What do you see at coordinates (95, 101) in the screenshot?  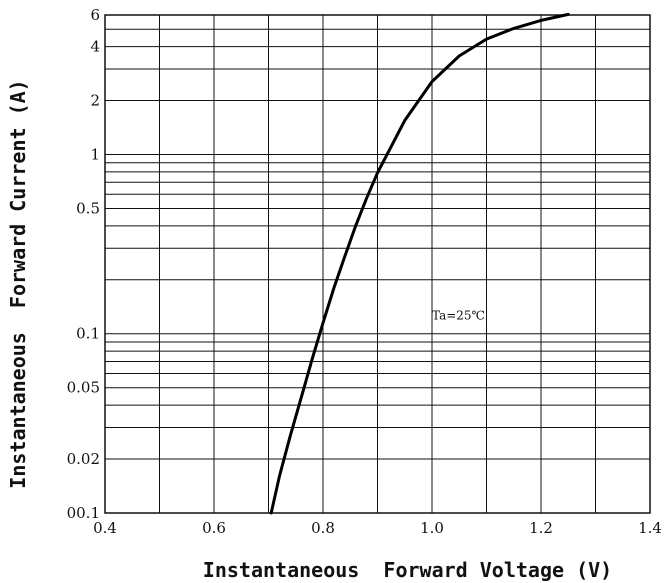 I see `y-tick-label: 2` at bounding box center [95, 101].